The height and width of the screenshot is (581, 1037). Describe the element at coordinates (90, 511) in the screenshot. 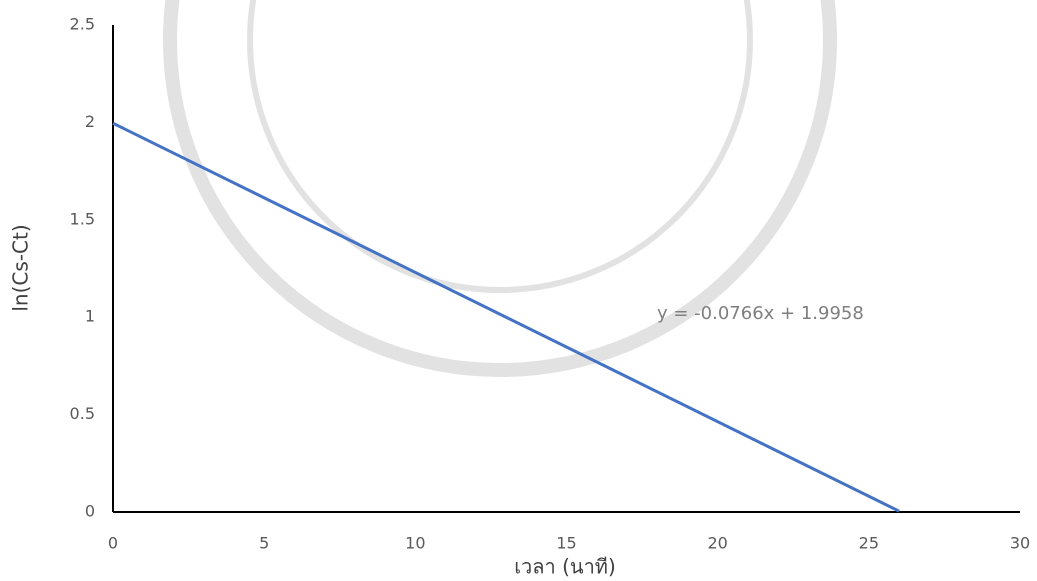

I see `y-tick-label: 0` at that location.